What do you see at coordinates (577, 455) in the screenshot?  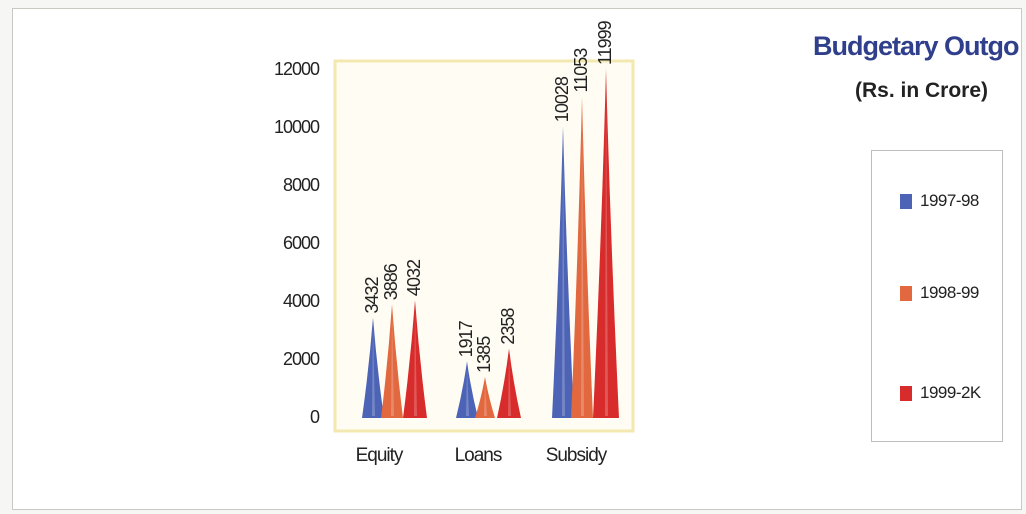 I see `x-tick-label: Subsidy` at bounding box center [577, 455].